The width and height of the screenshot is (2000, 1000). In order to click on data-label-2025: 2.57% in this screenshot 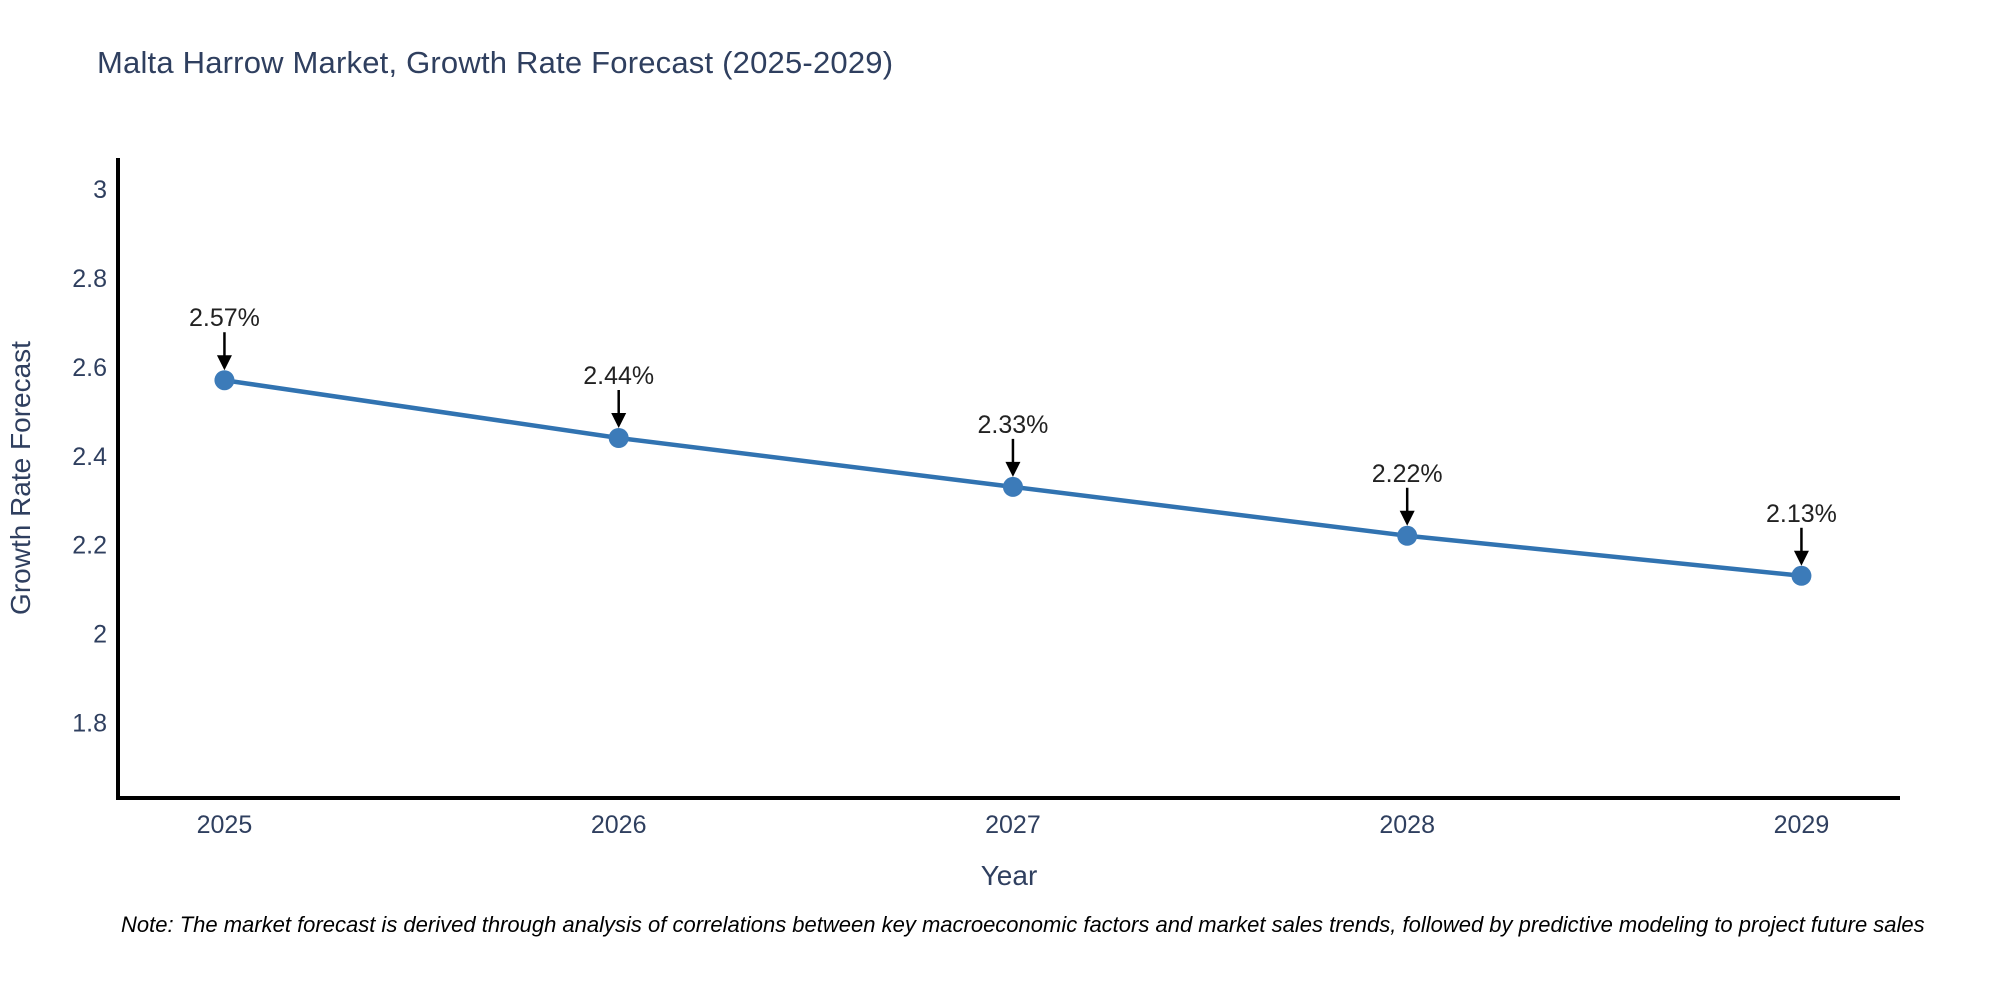, I will do `click(224, 318)`.